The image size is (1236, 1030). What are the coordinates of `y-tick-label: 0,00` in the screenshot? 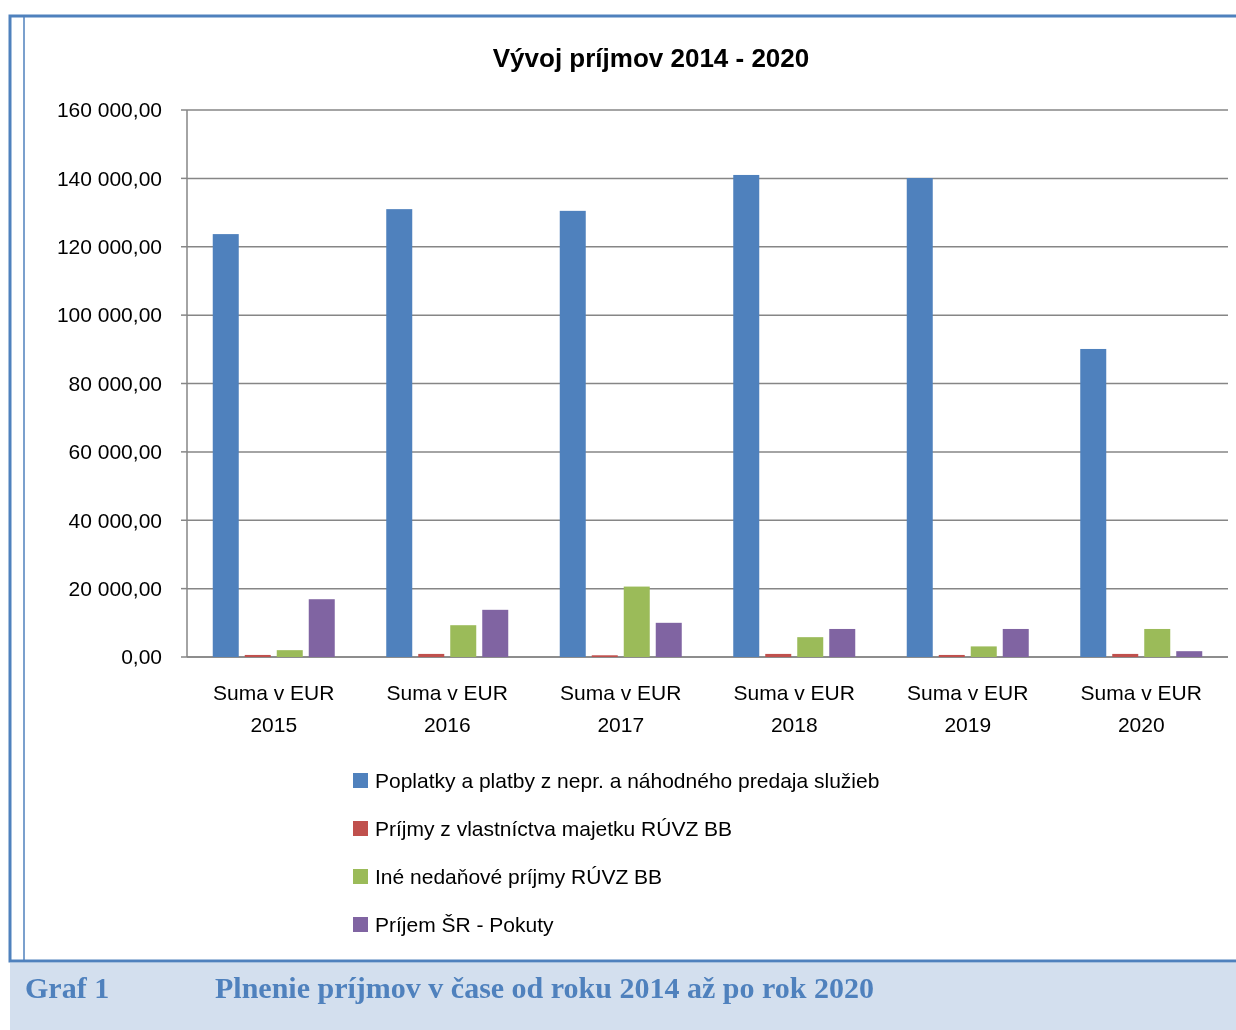 It's located at (141, 657).